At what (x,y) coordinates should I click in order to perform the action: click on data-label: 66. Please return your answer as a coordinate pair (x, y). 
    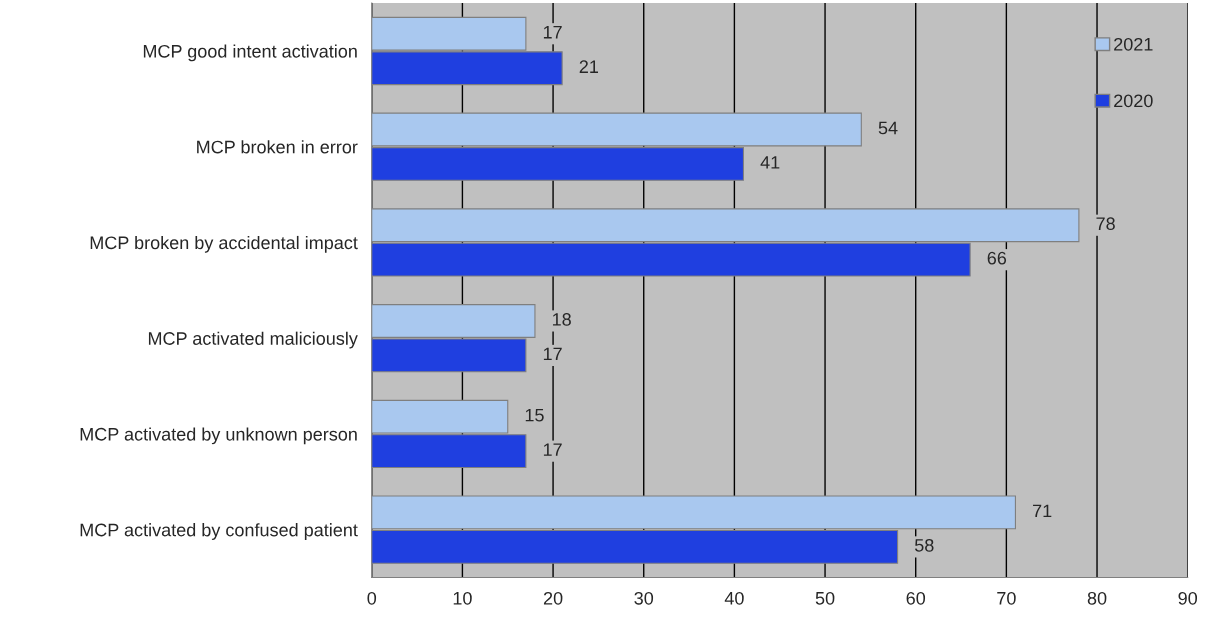
    Looking at the image, I should click on (997, 258).